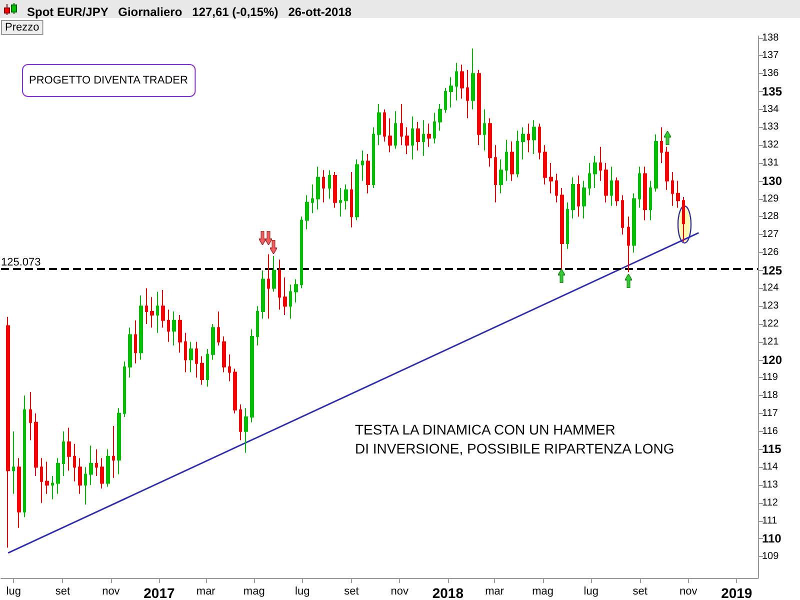 This screenshot has height=600, width=800. Describe the element at coordinates (770, 467) in the screenshot. I see `y-tick-label: 114` at that location.